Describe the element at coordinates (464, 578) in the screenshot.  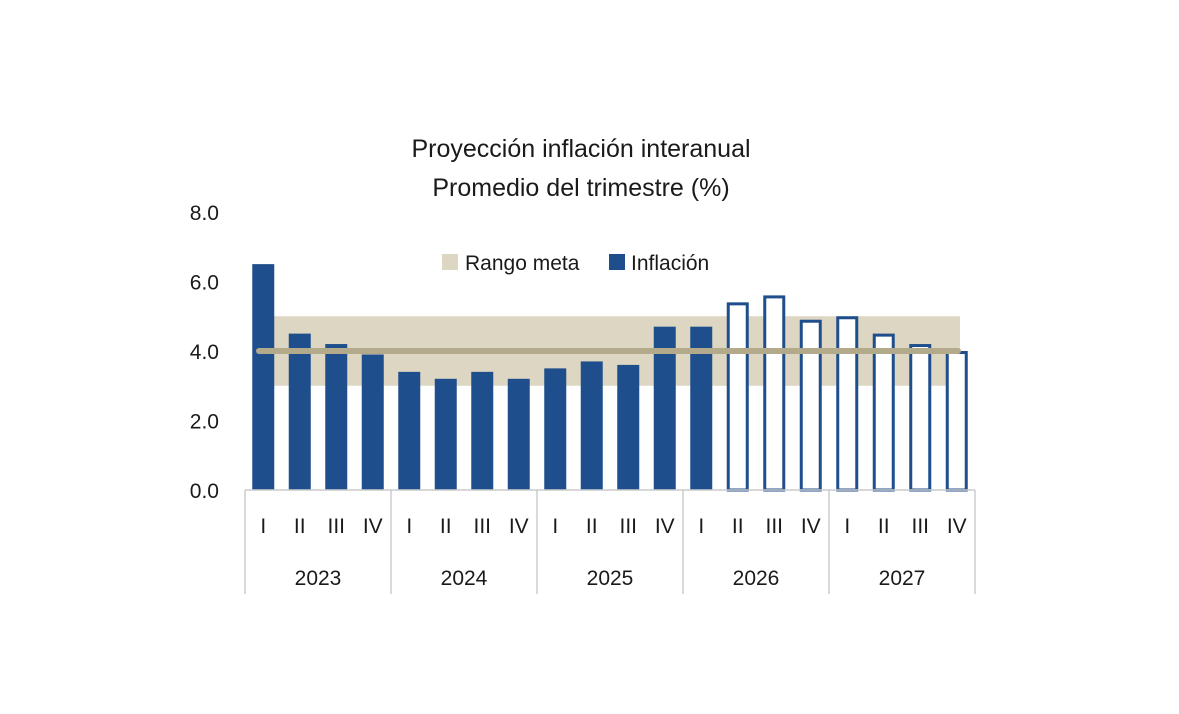
I see `x-tick-year: 2024` at that location.